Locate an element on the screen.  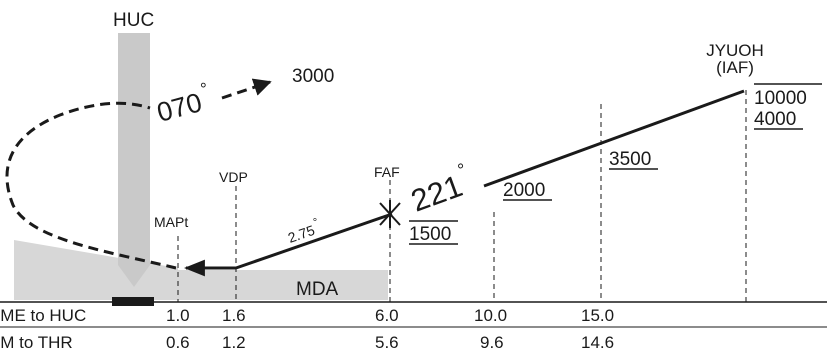
missed-approach-altitude: 3000 is located at coordinates (313, 76).